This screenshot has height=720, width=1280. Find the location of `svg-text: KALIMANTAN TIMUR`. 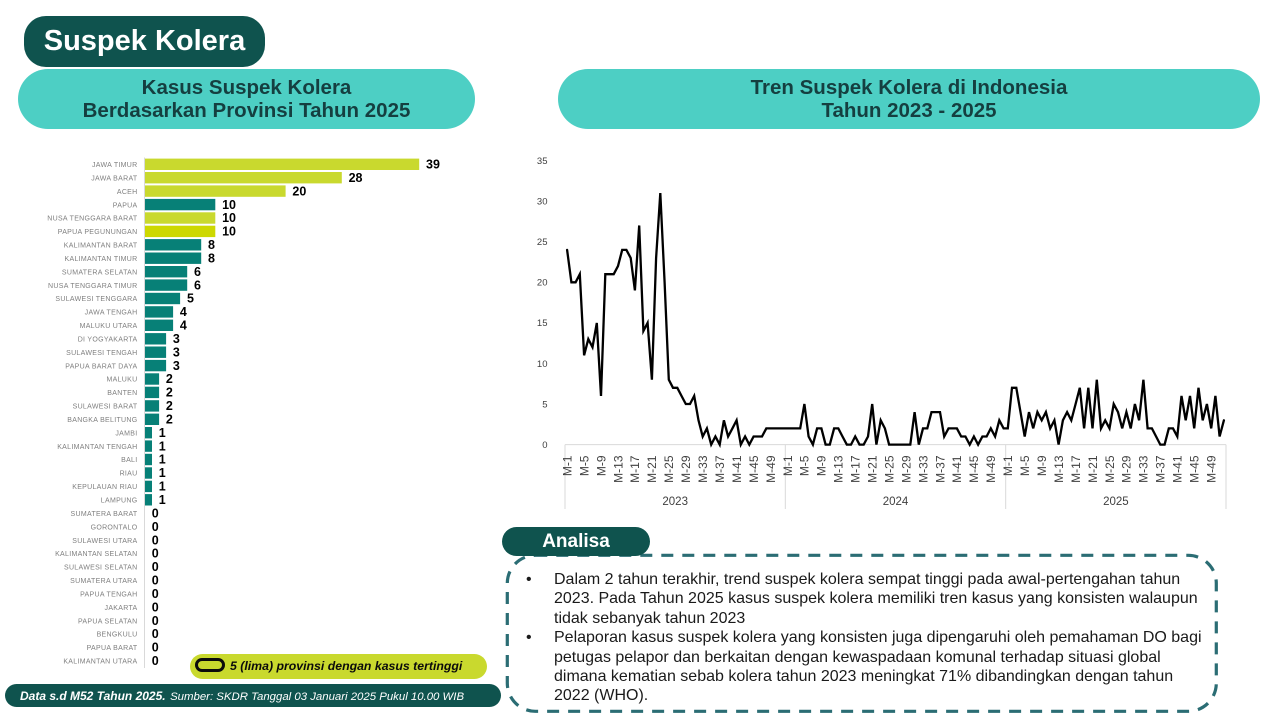

svg-text: KALIMANTAN TIMUR is located at coordinates (101, 259).